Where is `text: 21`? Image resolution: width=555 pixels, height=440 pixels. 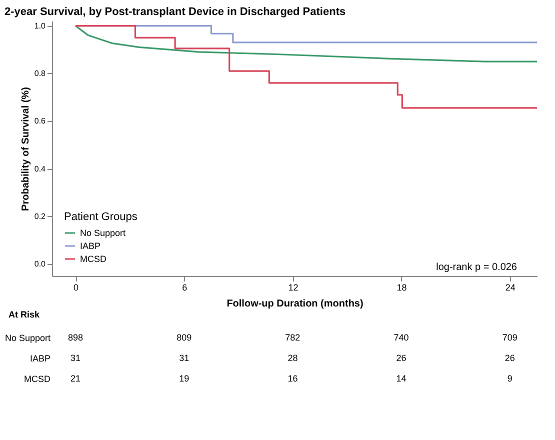 text: 21 is located at coordinates (75, 379).